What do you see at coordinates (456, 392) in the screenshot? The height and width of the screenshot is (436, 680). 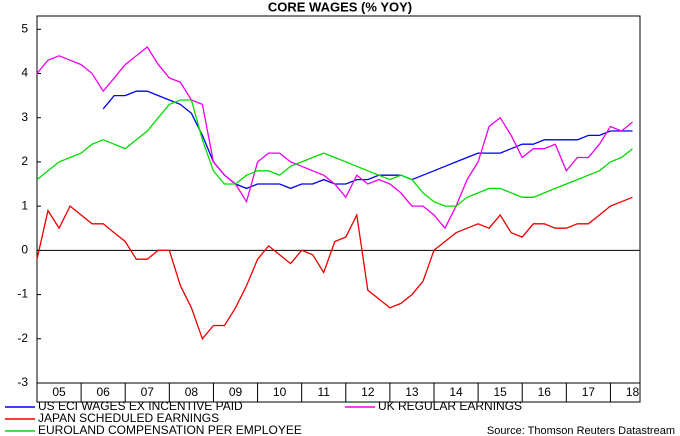 I see `x-tick-label: 14` at bounding box center [456, 392].